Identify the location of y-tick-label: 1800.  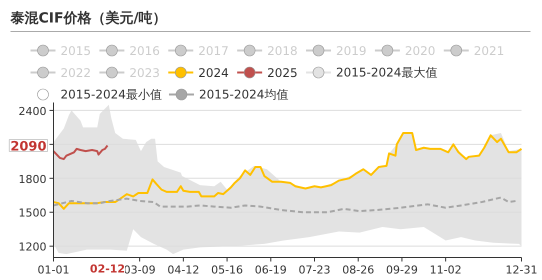
(32, 179).